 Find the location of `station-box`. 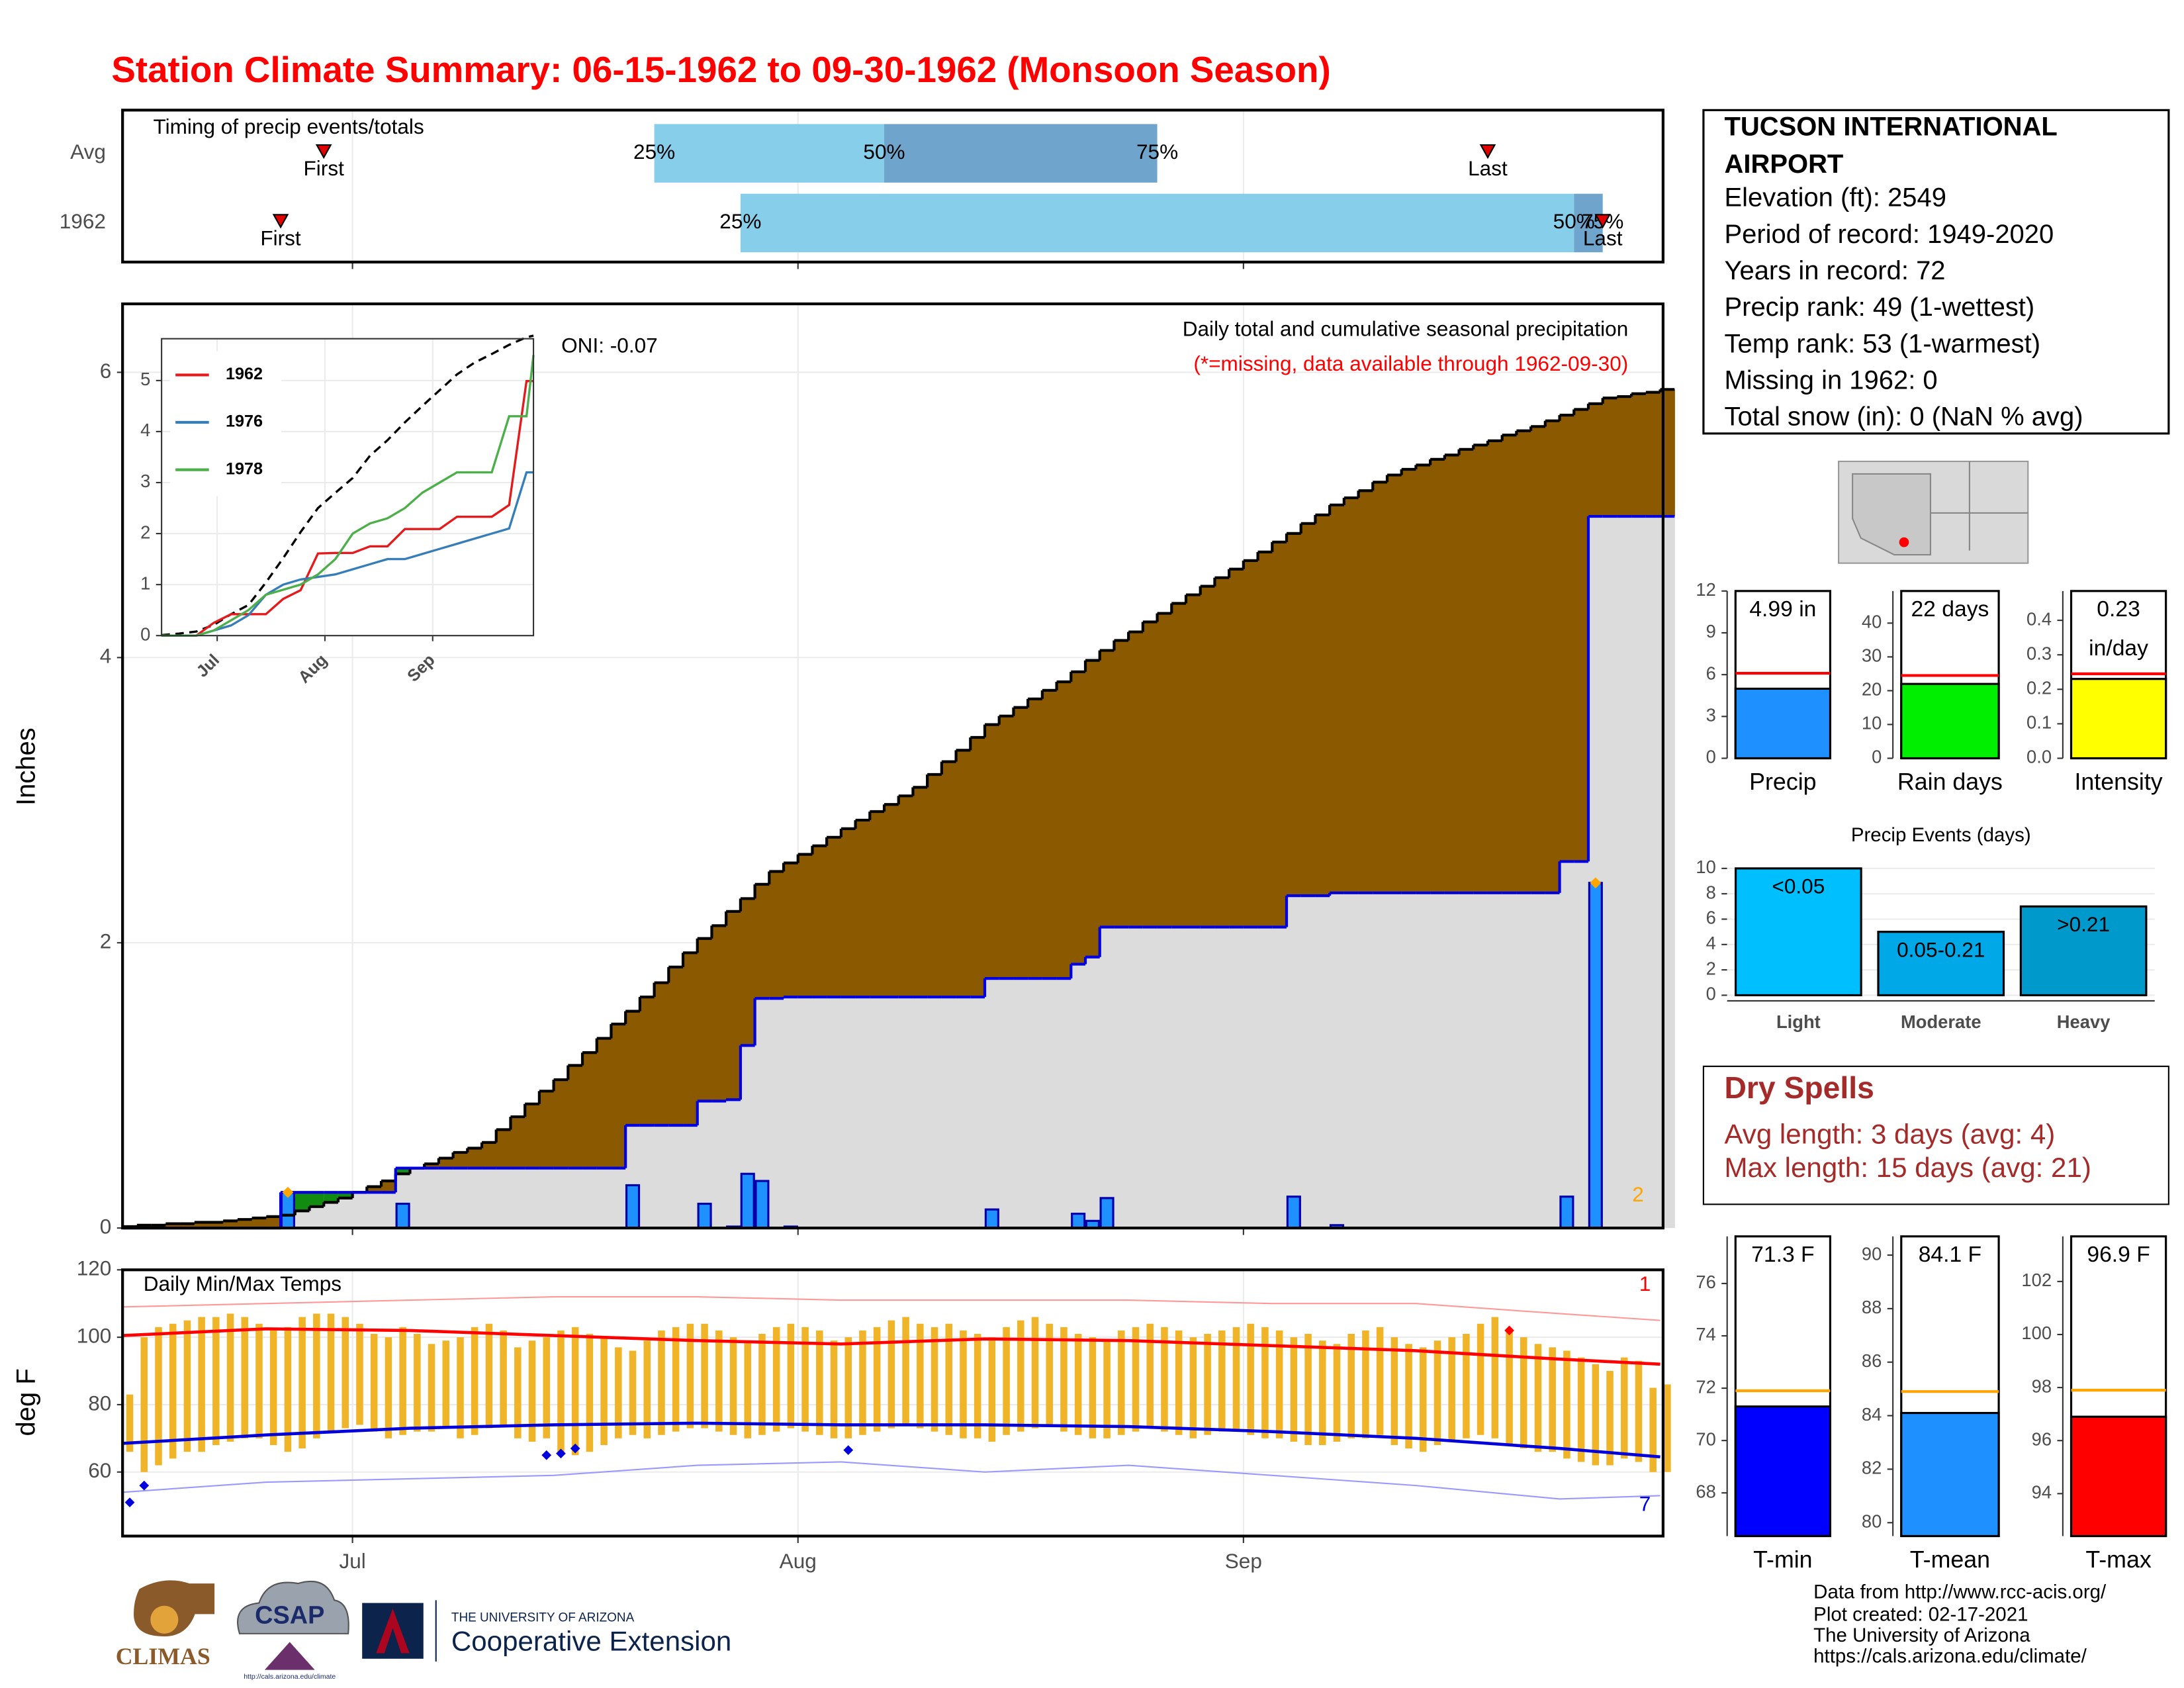

station-box is located at coordinates (1936, 272).